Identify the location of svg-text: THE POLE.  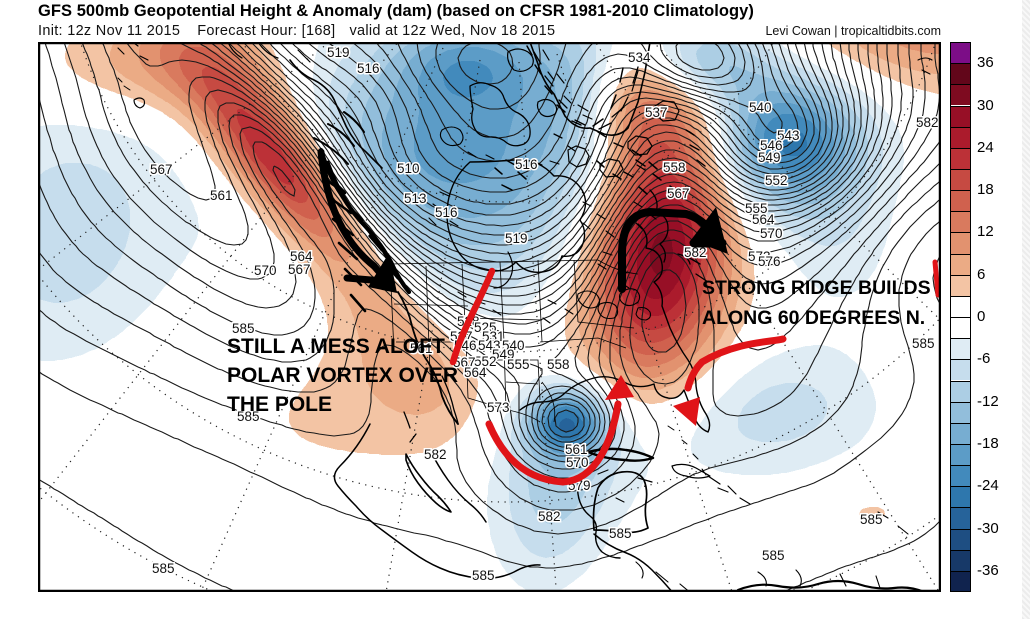
(279, 404).